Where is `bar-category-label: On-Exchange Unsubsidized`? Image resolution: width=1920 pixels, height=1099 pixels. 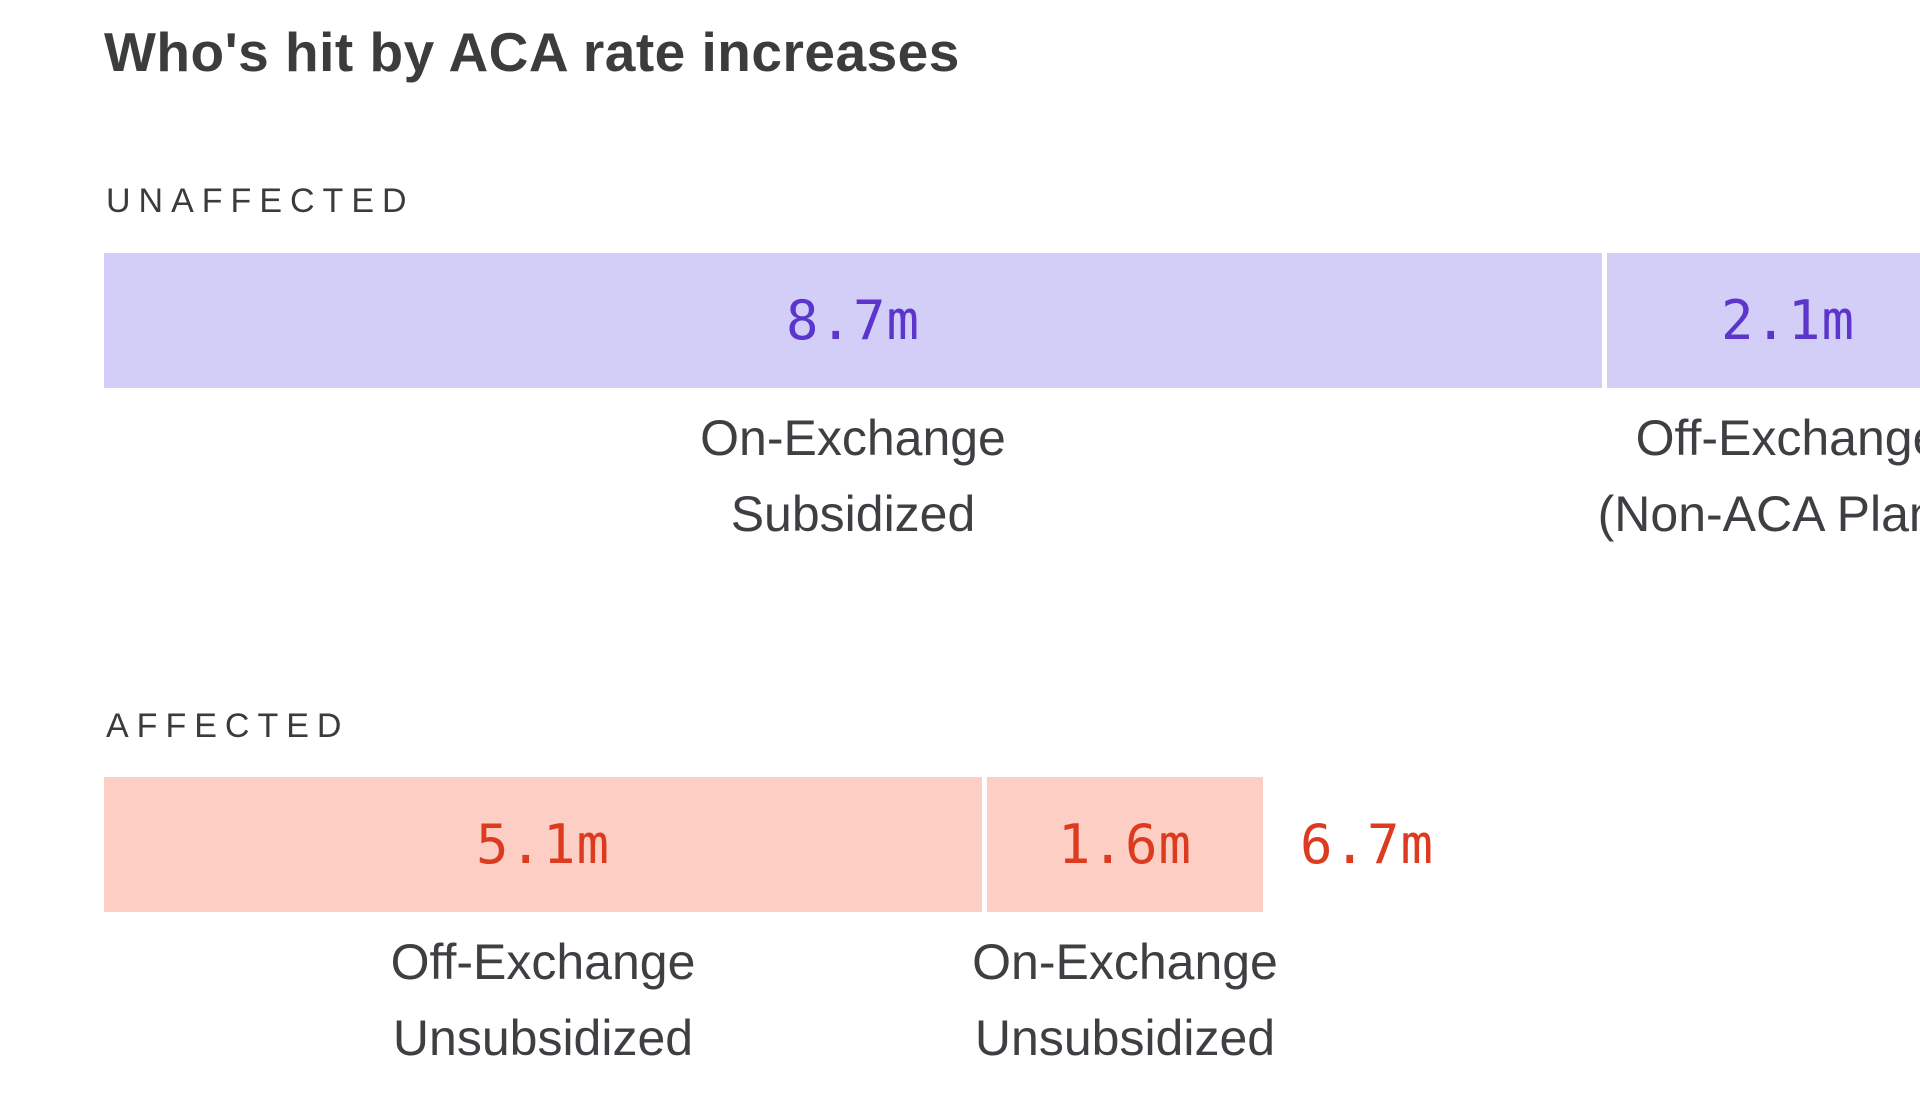
bar-category-label: On-Exchange Unsubsidized is located at coordinates (1125, 1000).